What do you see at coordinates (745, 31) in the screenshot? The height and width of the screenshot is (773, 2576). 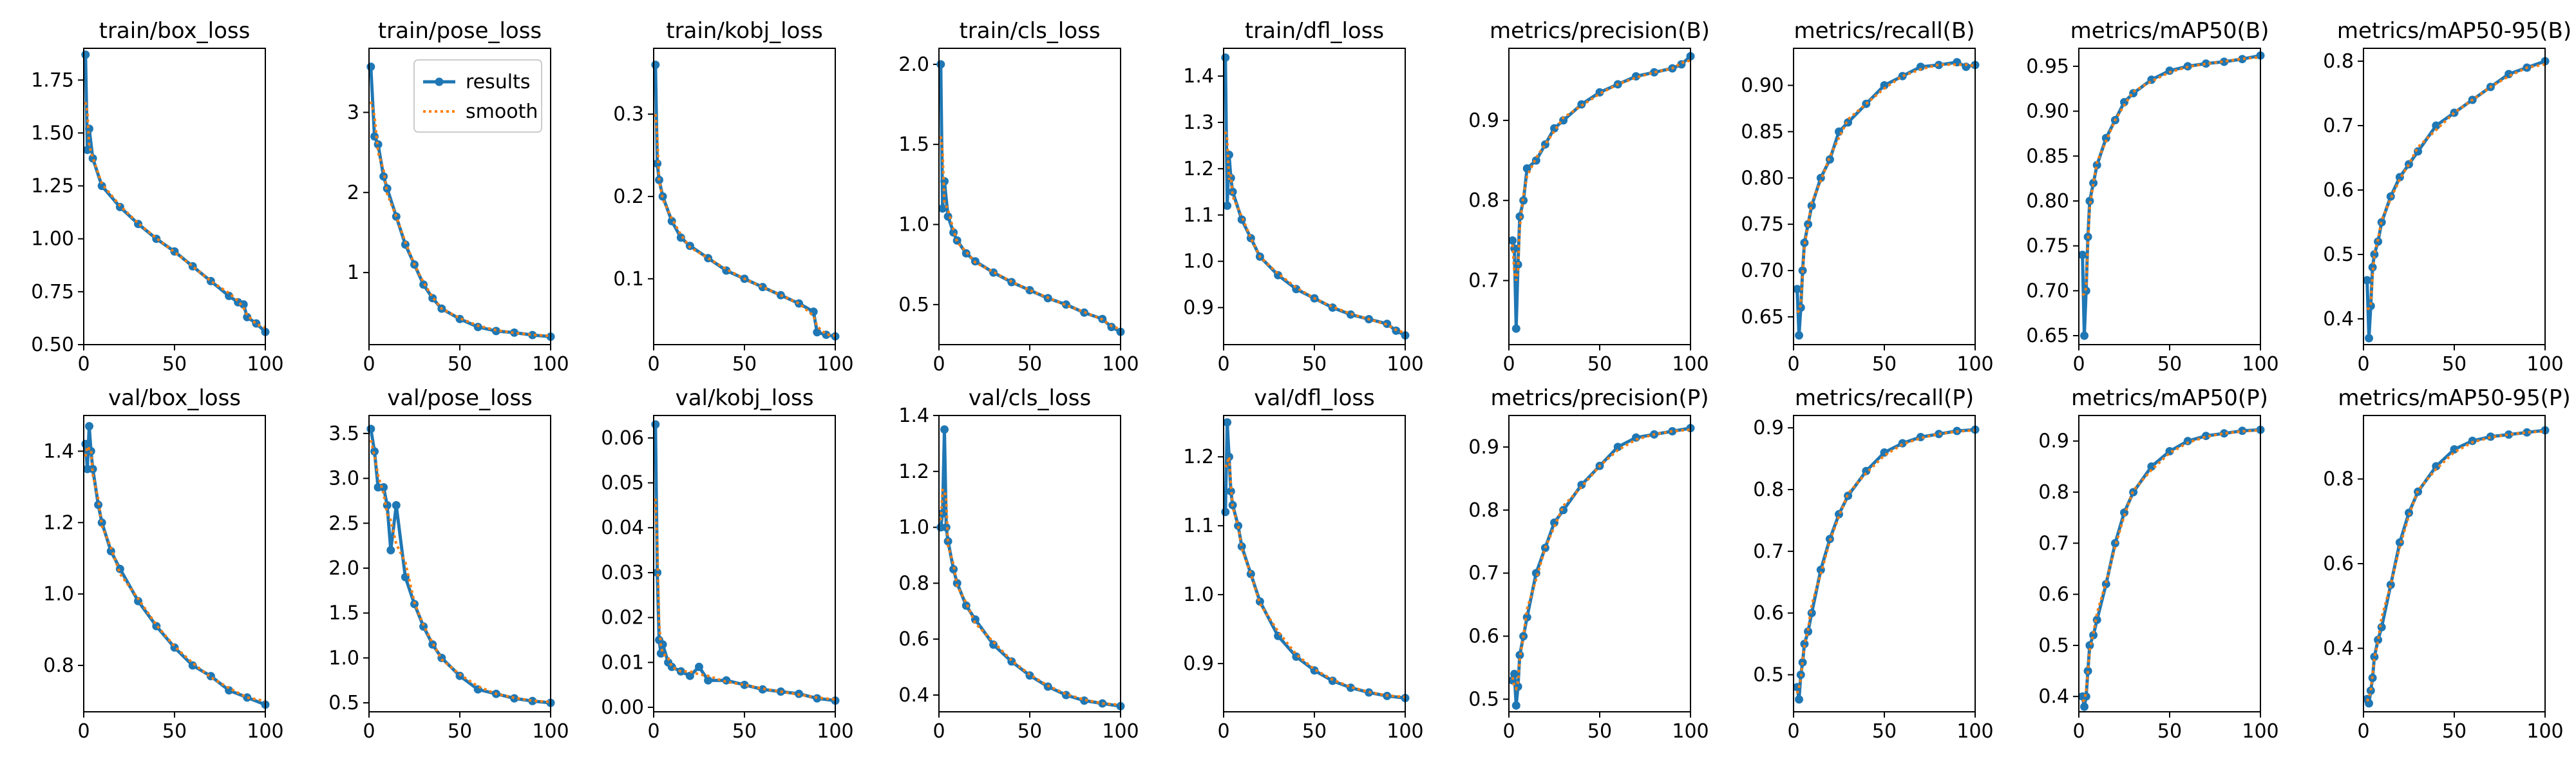 I see `panel-title: train/kobj_loss` at bounding box center [745, 31].